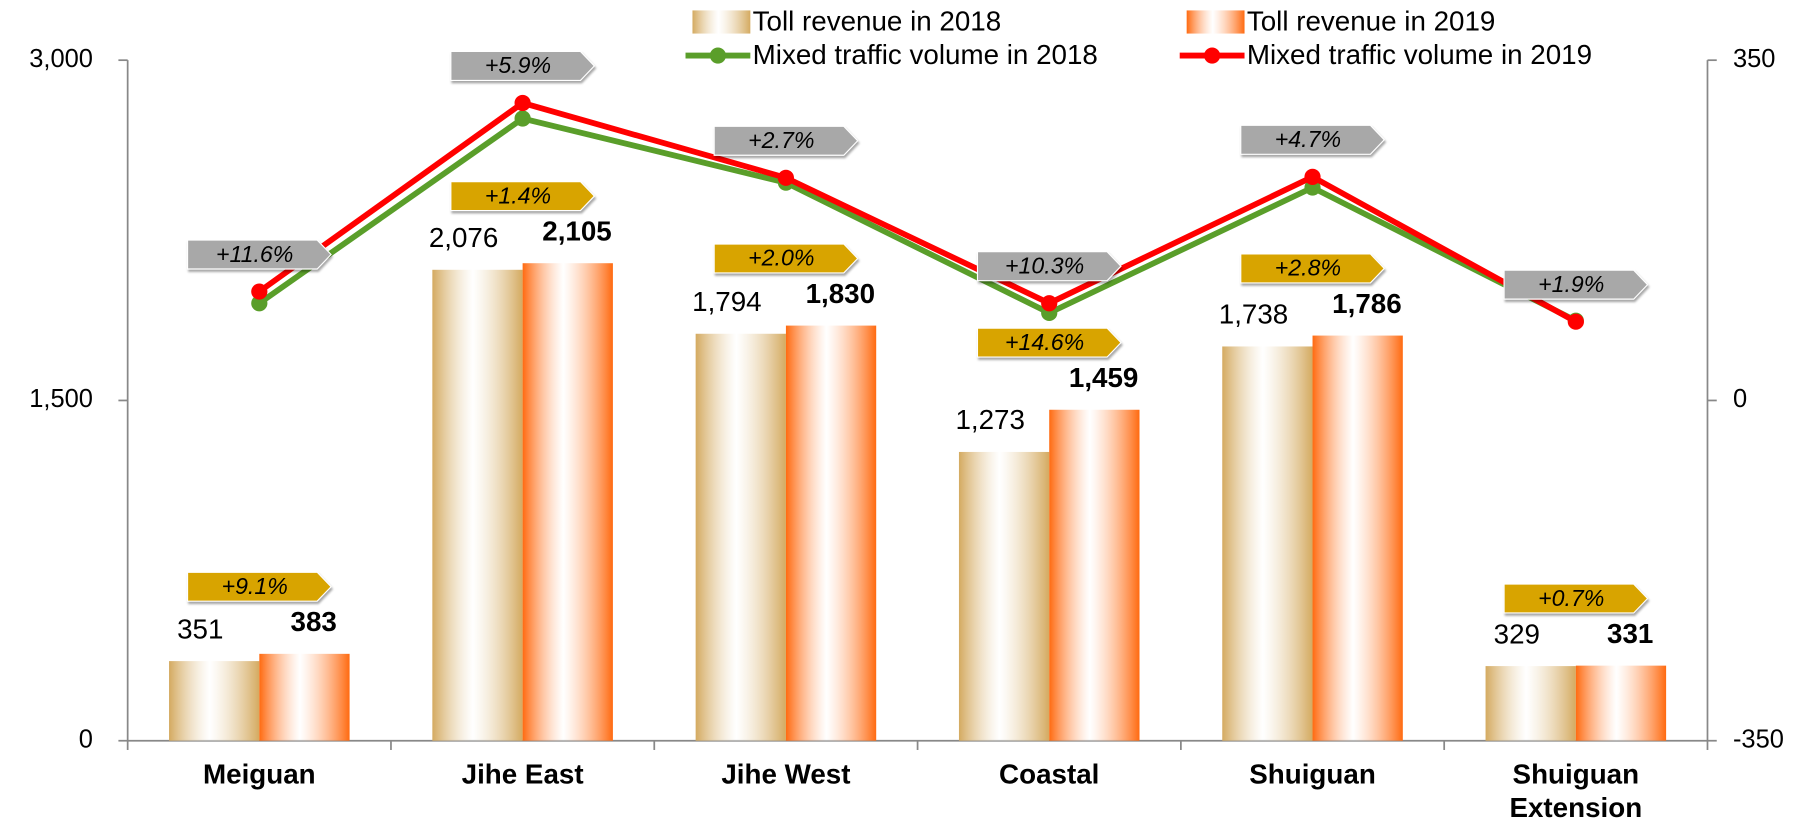 Image resolution: width=1812 pixels, height=831 pixels. Describe the element at coordinates (1366, 303) in the screenshot. I see `bar-value-label: 1,786` at that location.